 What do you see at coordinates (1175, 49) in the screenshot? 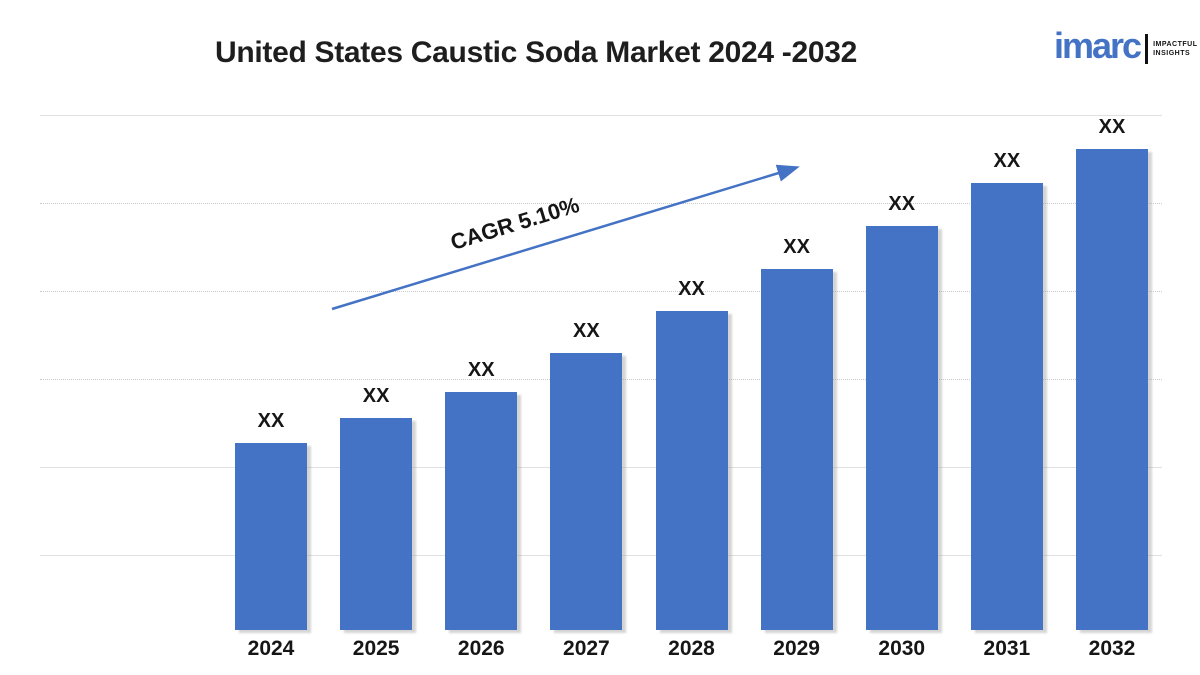
I see `logo-tagline: IMPACTFUL INSIGHTS` at bounding box center [1175, 49].